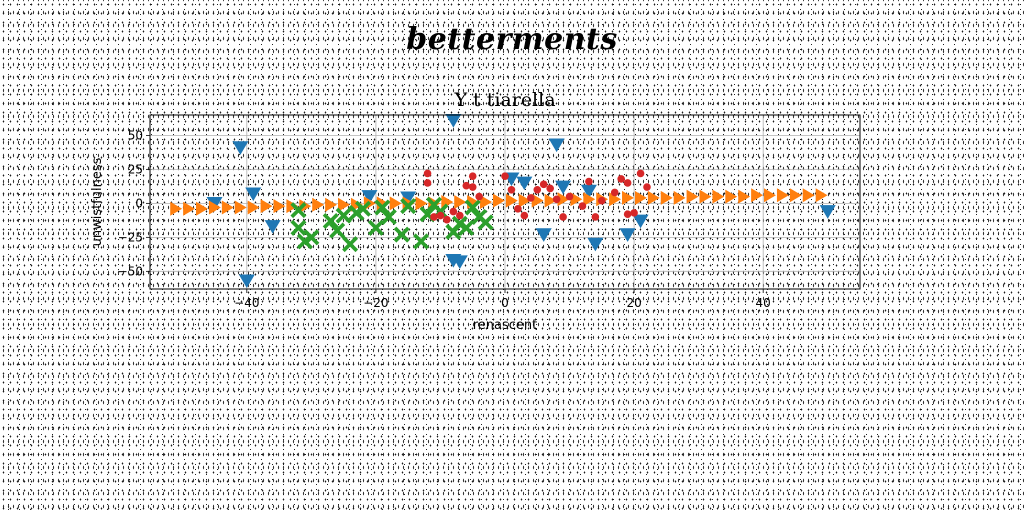  I want to click on x-tick-label: −40, so click(246, 303).